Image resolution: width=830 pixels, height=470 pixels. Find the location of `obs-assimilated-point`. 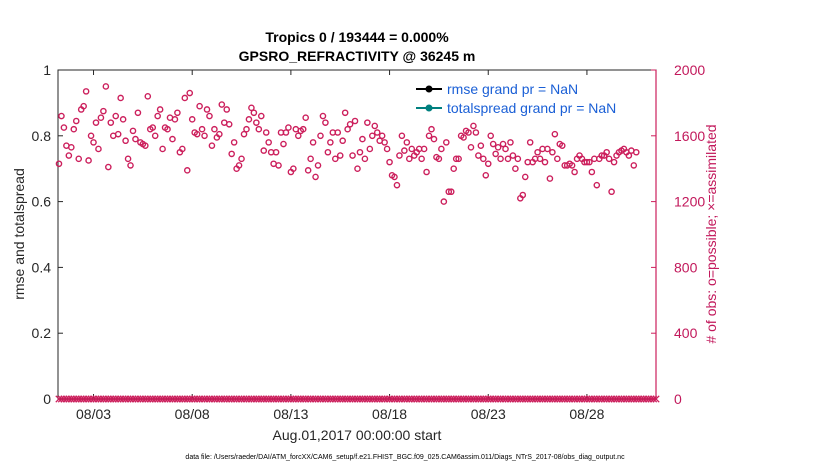

obs-assimilated-point is located at coordinates (656, 399).